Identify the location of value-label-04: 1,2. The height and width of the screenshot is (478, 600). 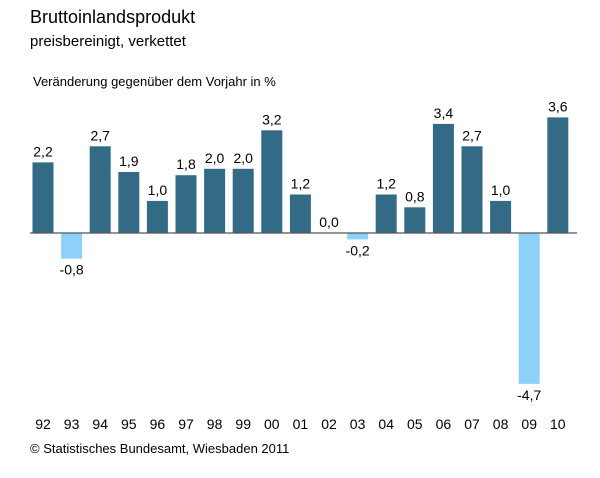
(386, 184).